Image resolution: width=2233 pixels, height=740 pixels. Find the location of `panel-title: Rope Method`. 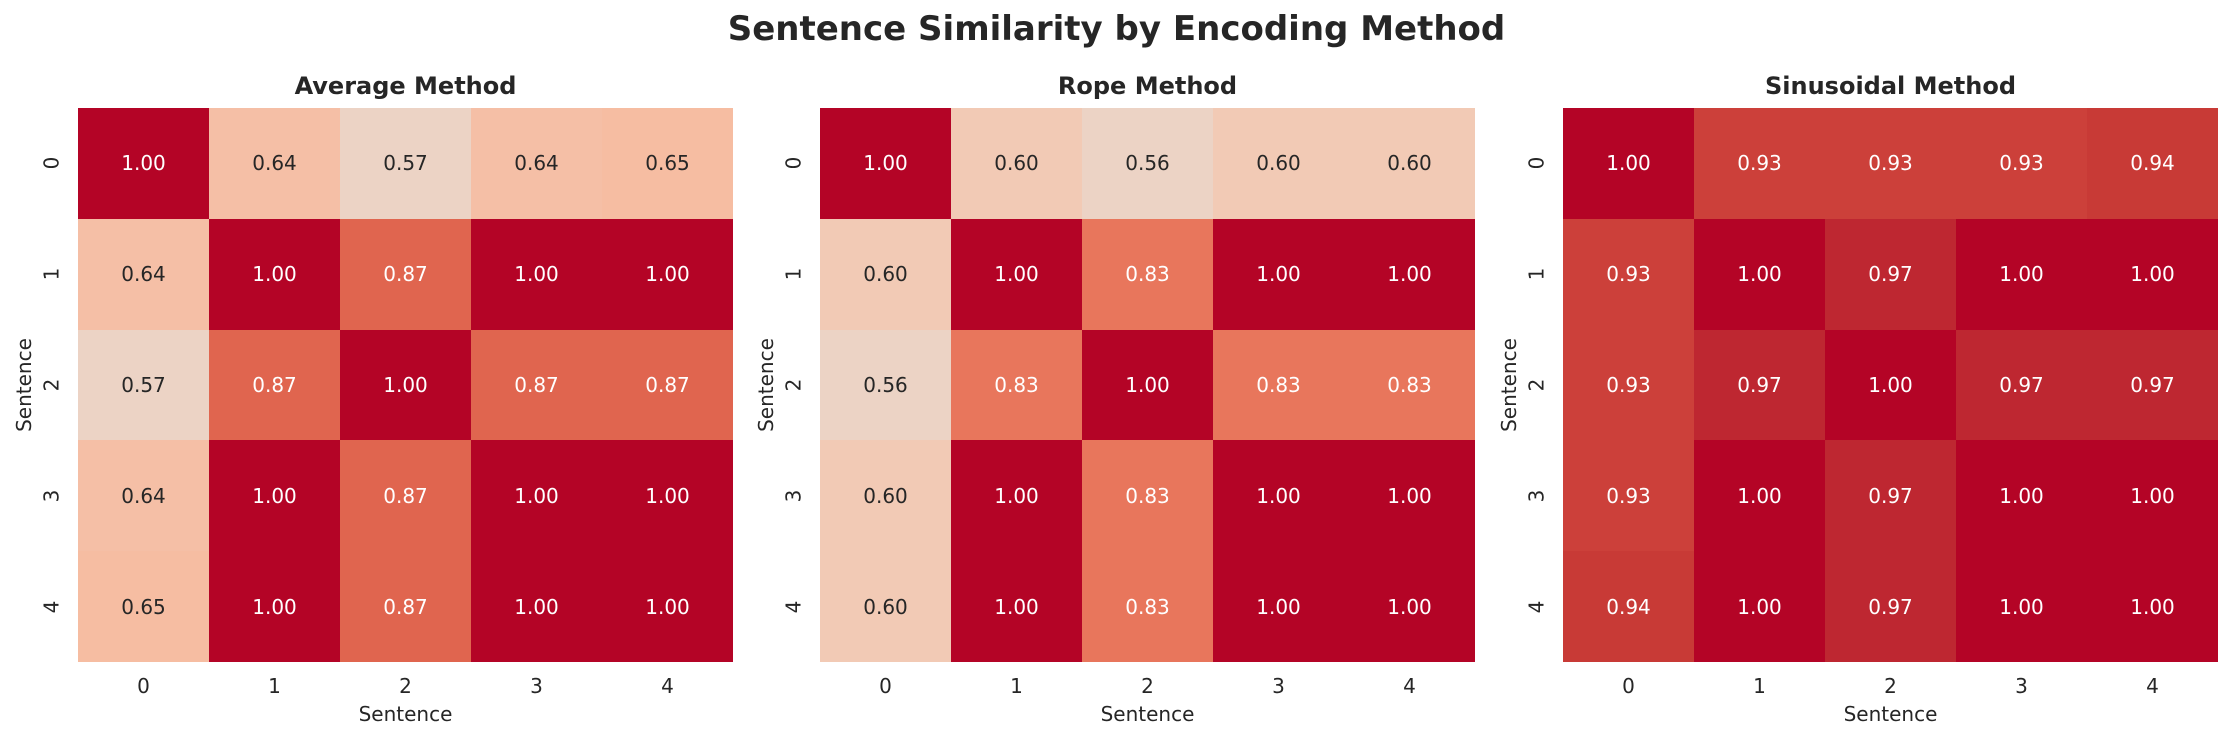

panel-title: Rope Method is located at coordinates (1147, 86).